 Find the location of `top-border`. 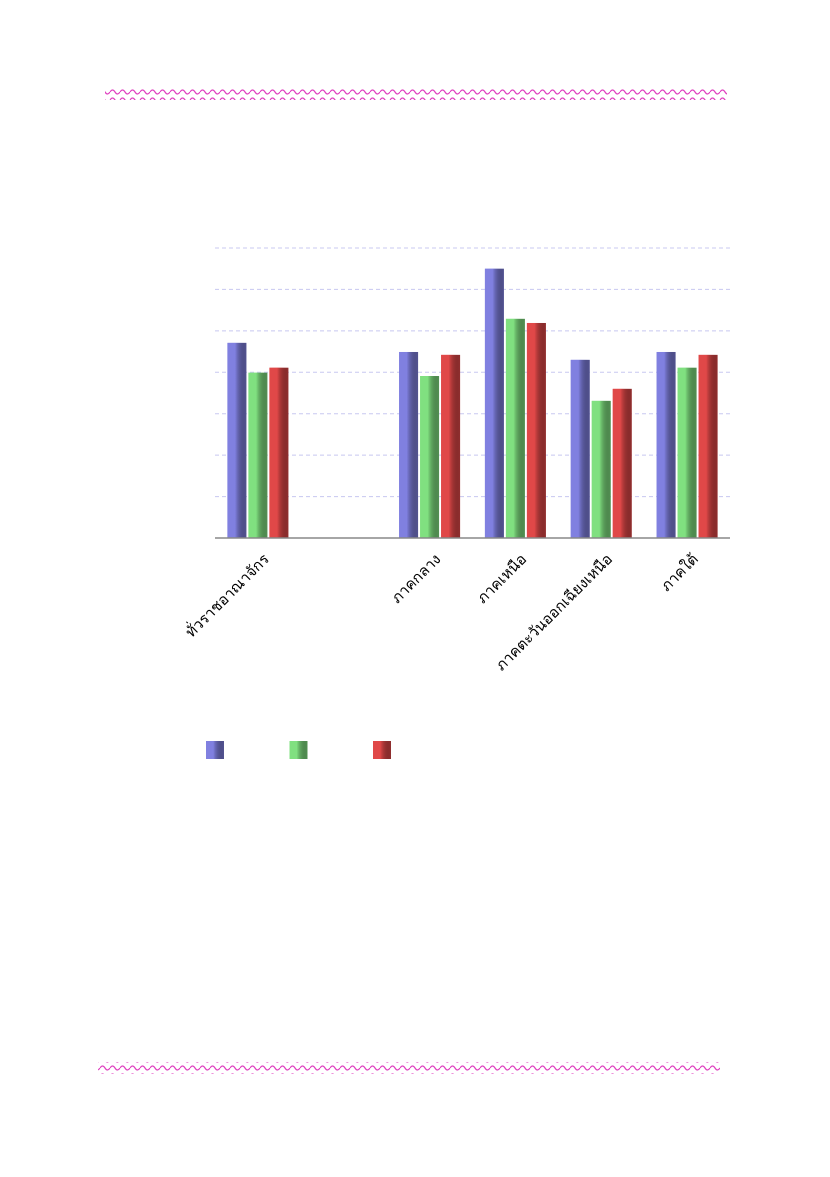

top-border is located at coordinates (416, 94).